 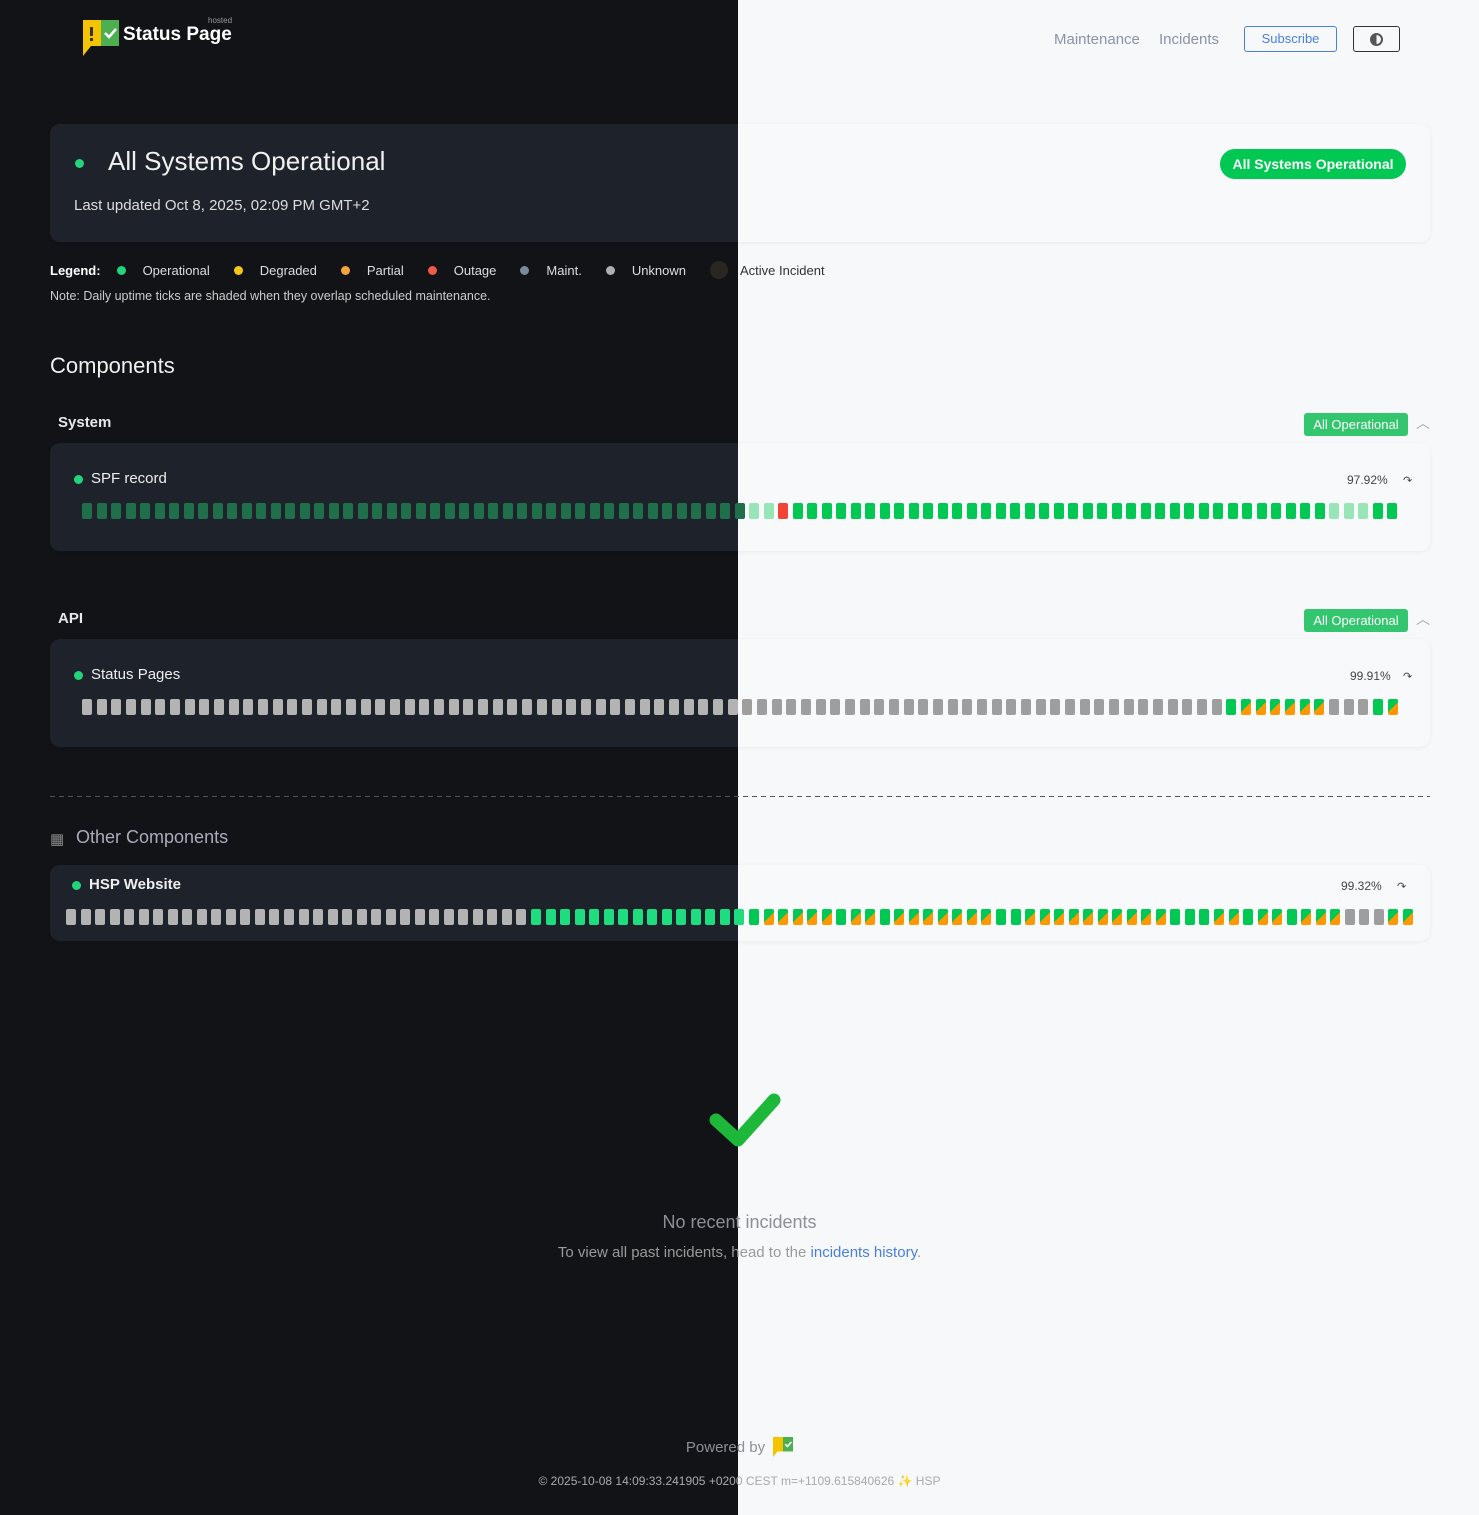 What do you see at coordinates (1189, 39) in the screenshot?
I see `nav-incidents: Incidents` at bounding box center [1189, 39].